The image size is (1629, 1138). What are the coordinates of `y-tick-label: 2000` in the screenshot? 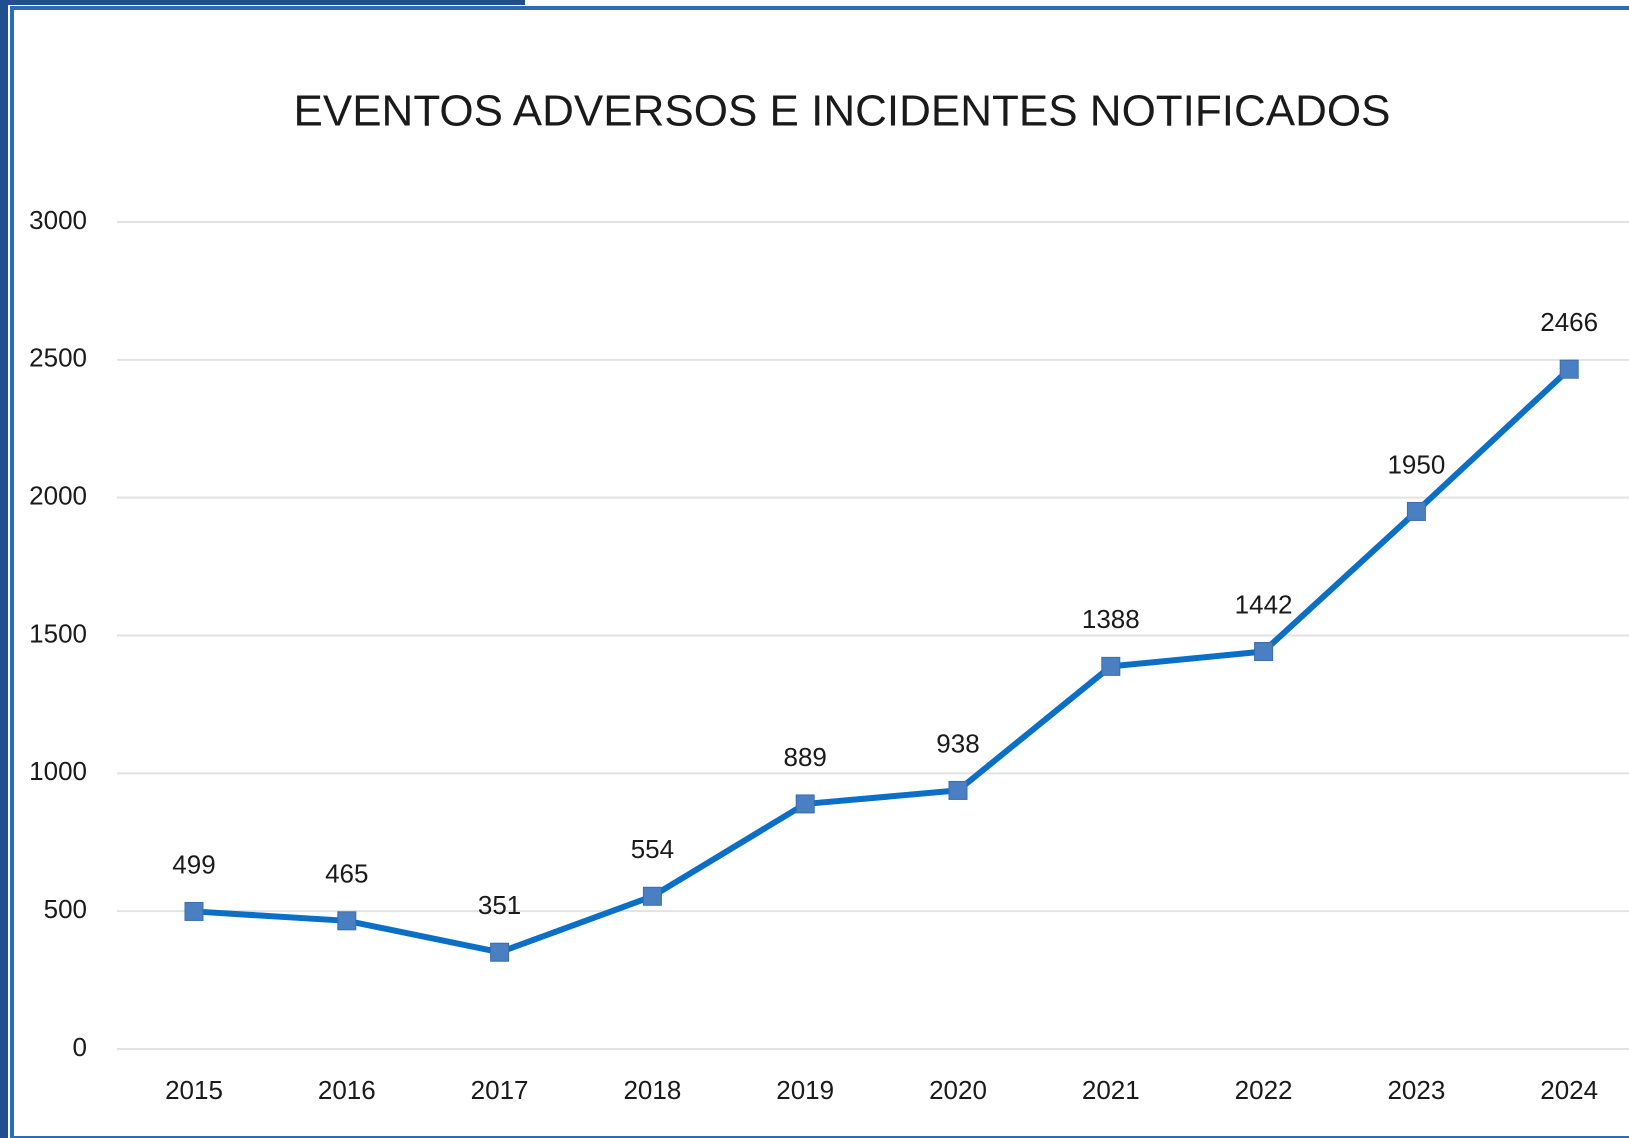 It's located at (58, 496).